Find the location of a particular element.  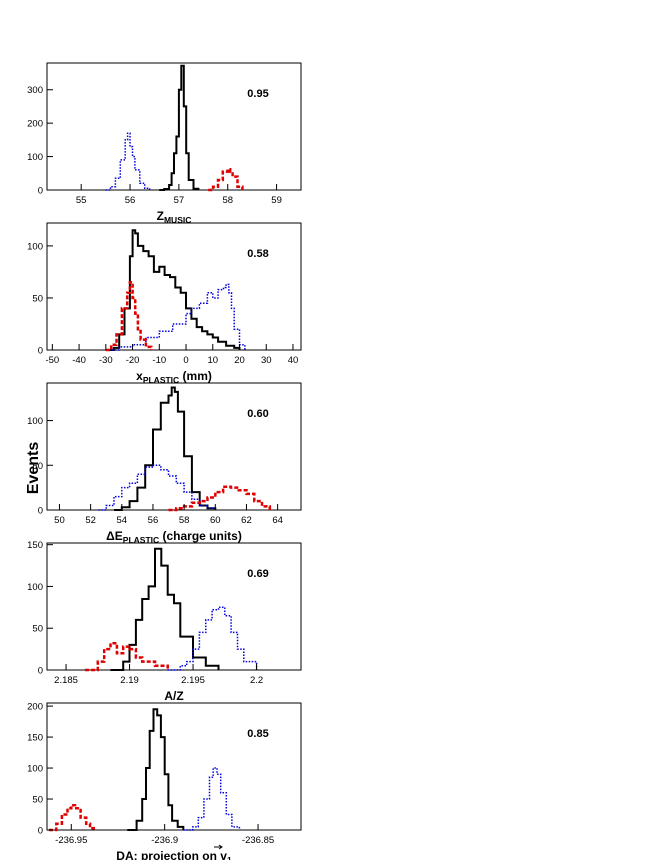

x-tick-label: 62 is located at coordinates (246, 520).